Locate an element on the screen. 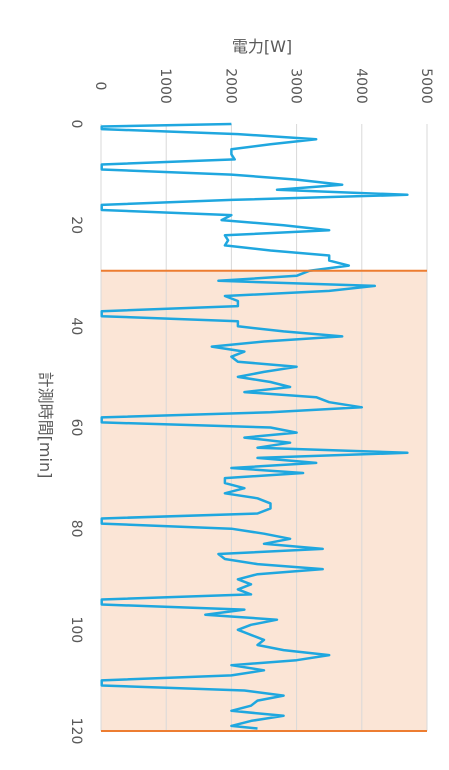  y-tick-label: 0 is located at coordinates (100, 86).